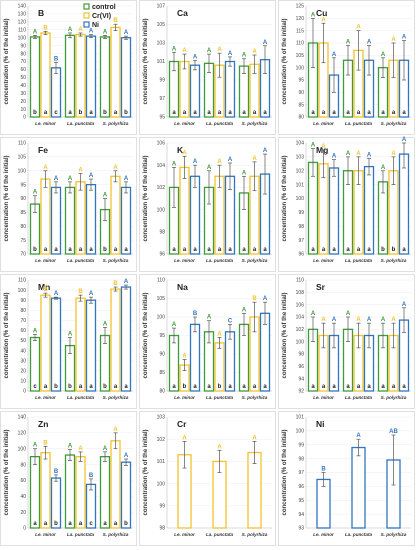 The image size is (416, 550). I want to click on y-tick-label: 85, so click(23, 213).